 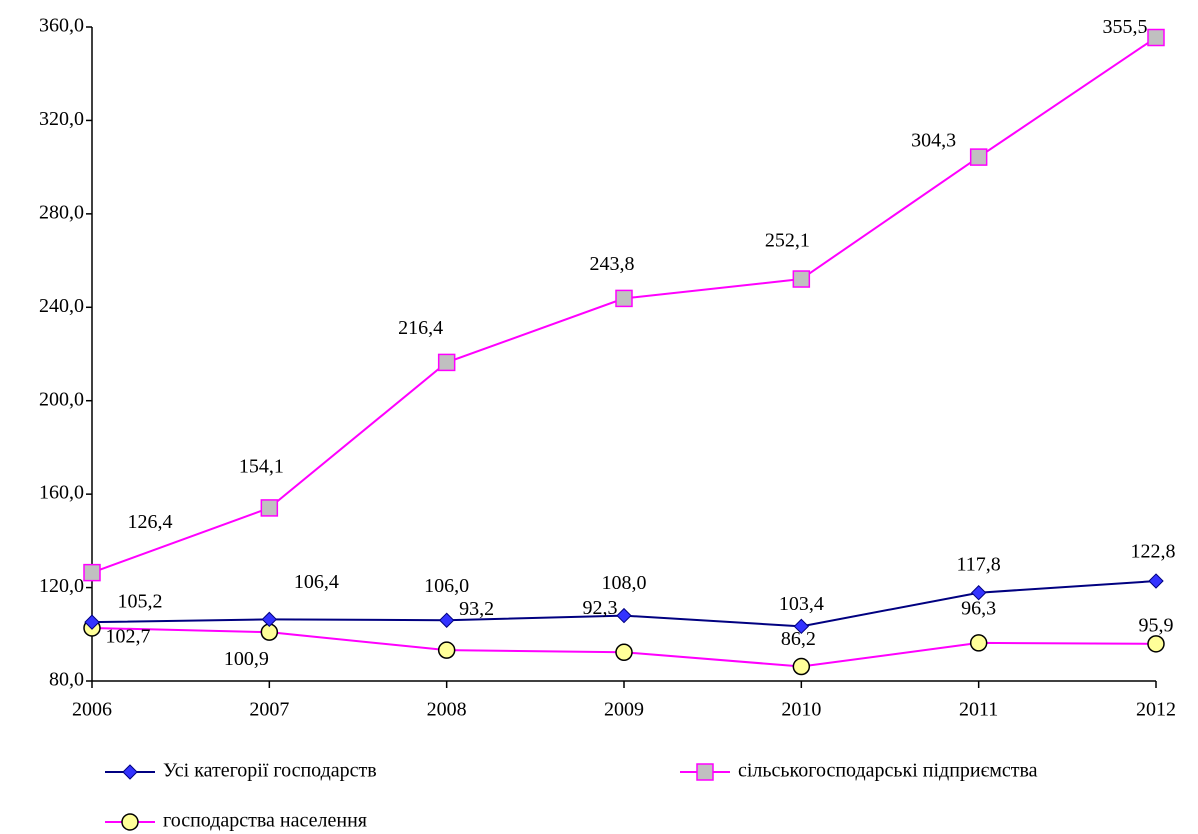 I want to click on data-label: 103,4, so click(x=801, y=604).